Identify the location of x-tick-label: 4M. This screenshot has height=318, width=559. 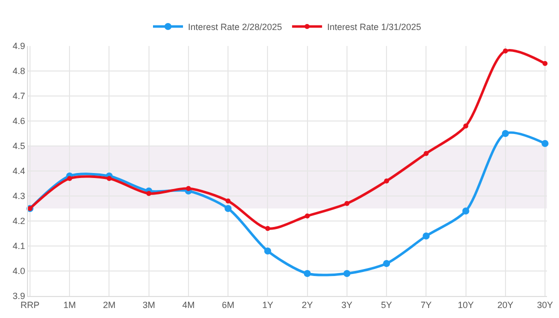
(188, 305).